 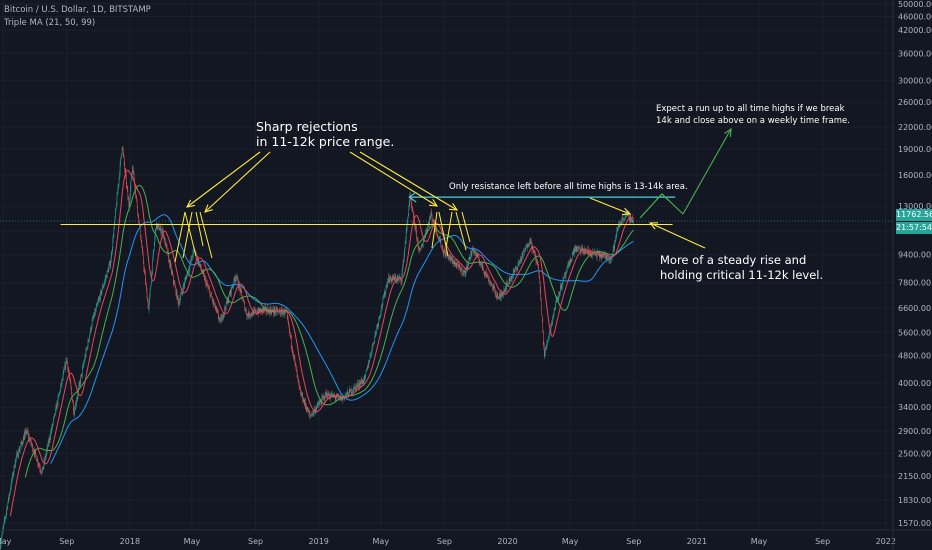 What do you see at coordinates (915, 17) in the screenshot?
I see `price-tick-label: 46000.00` at bounding box center [915, 17].